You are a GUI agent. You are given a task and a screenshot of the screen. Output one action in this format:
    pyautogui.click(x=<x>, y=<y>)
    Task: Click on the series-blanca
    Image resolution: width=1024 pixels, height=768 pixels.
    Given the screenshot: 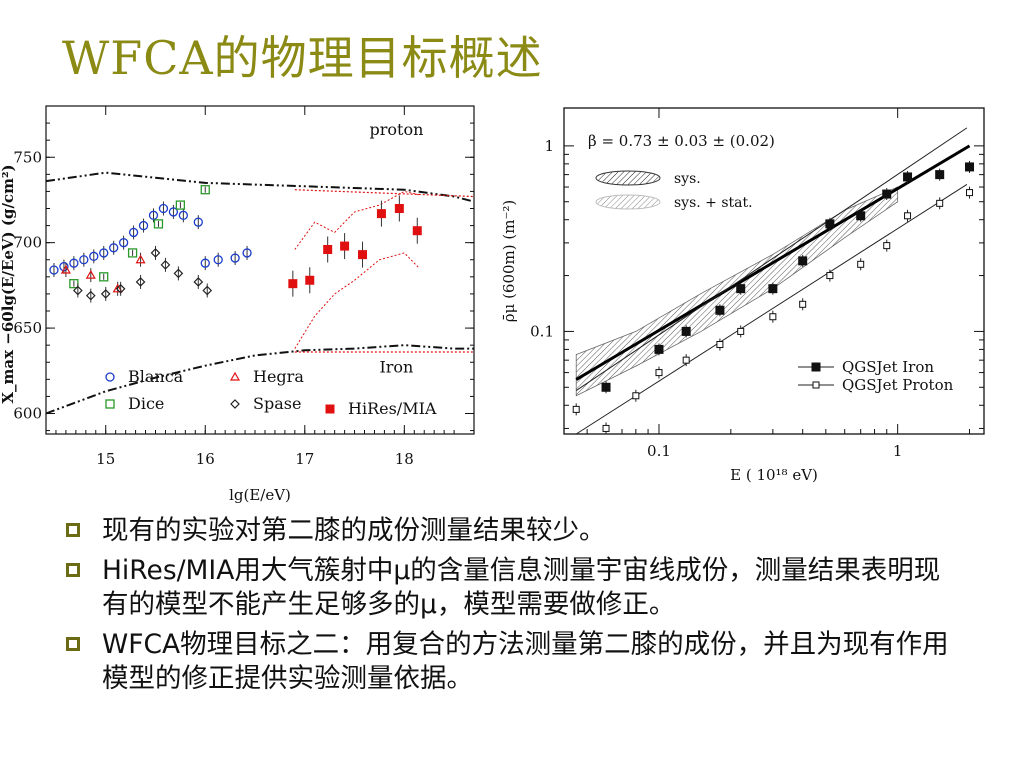 What is the action you would take?
    pyautogui.click(x=150, y=239)
    